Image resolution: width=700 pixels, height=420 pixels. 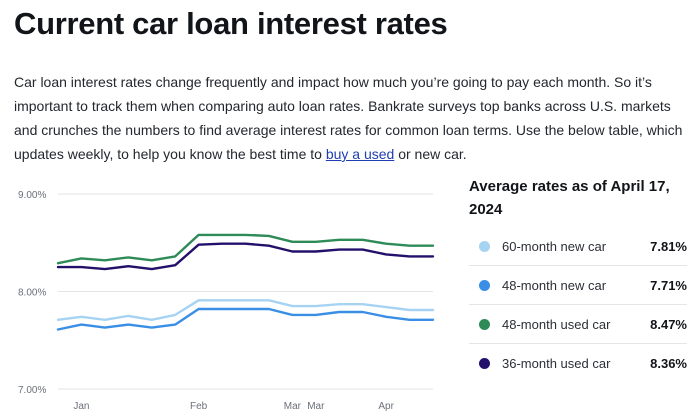 What do you see at coordinates (668, 246) in the screenshot?
I see `legend-value: 7.81%` at bounding box center [668, 246].